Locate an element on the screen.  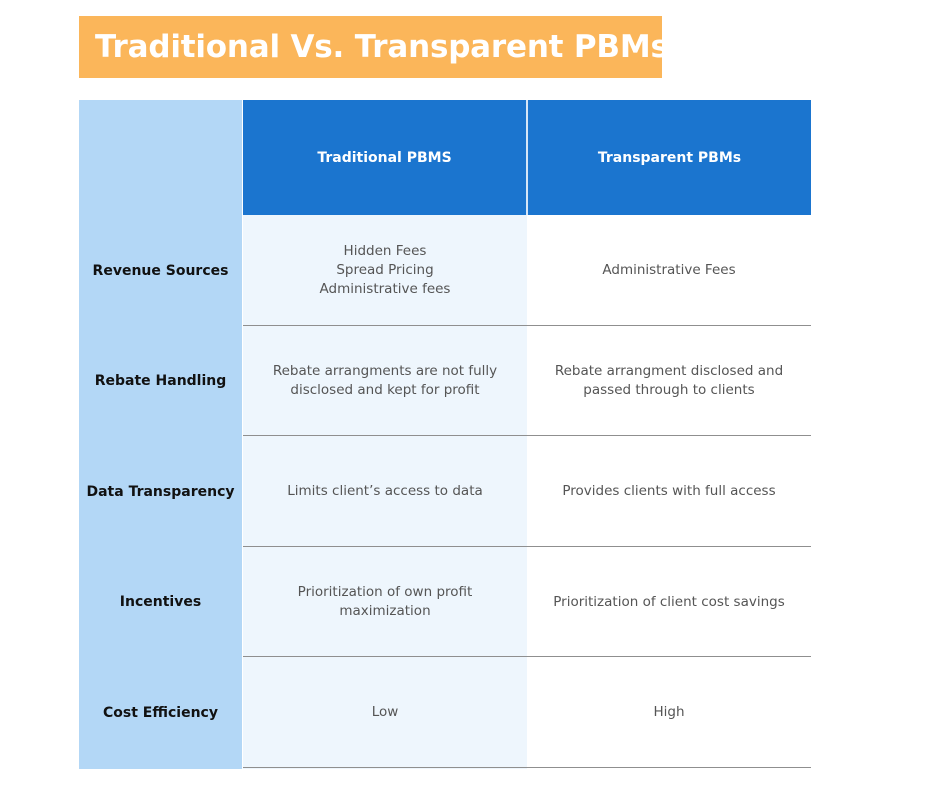
traditional-cell-line: Administrative fees is located at coordinates (385, 289).